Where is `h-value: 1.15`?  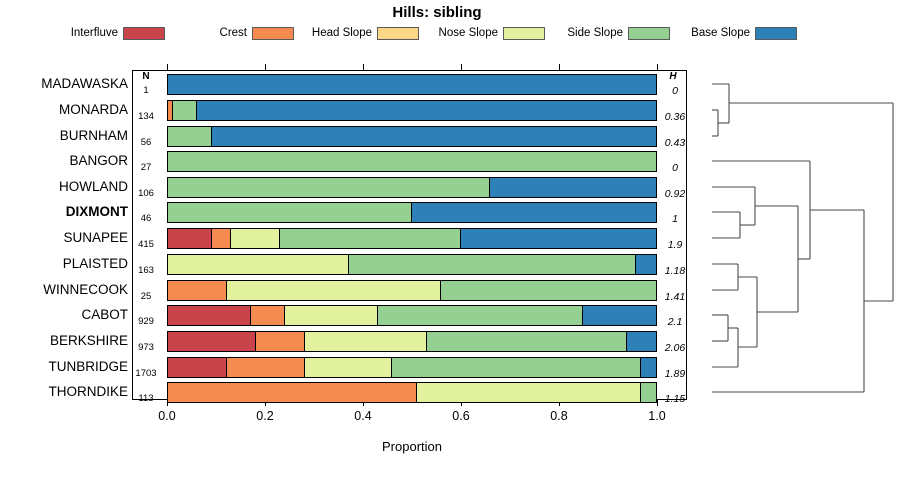
h-value: 1.15 is located at coordinates (675, 399).